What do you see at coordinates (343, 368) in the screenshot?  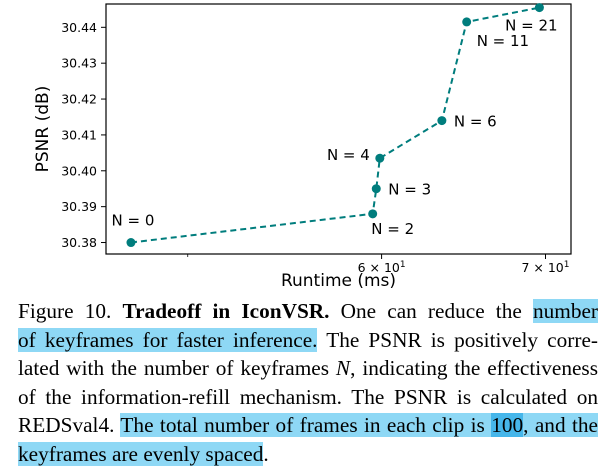 I see `caption-text: N` at bounding box center [343, 368].